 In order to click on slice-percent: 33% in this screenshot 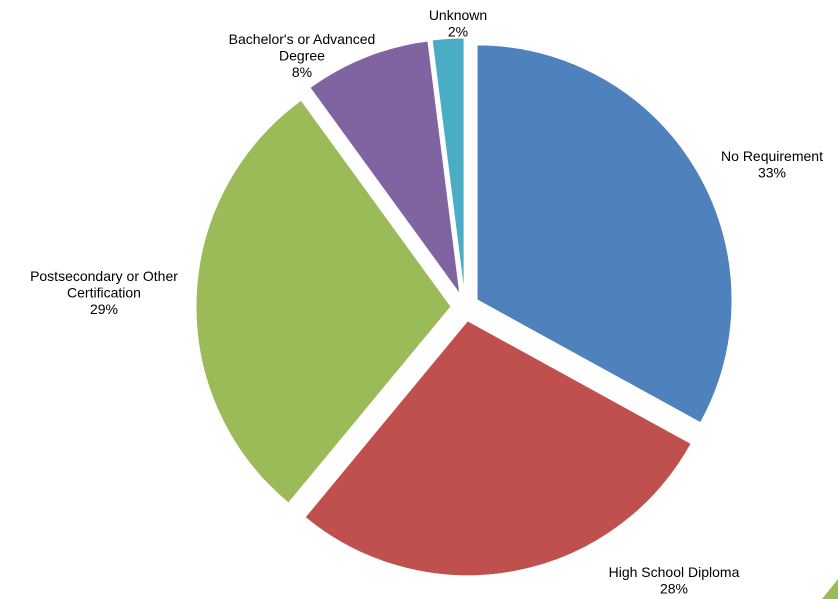, I will do `click(772, 173)`.